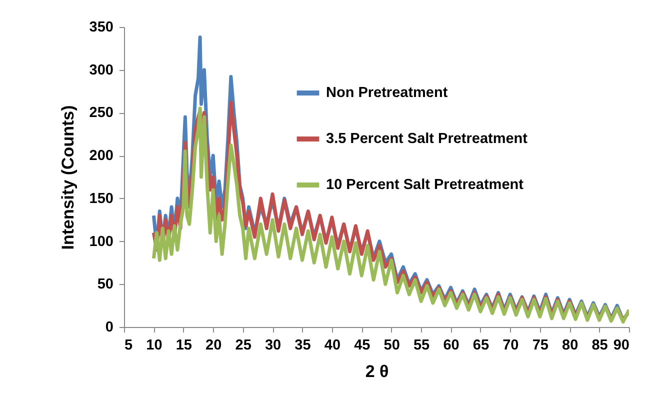 This screenshot has width=646, height=414. What do you see at coordinates (101, 113) in the screenshot?
I see `y-tick-label: 250` at bounding box center [101, 113].